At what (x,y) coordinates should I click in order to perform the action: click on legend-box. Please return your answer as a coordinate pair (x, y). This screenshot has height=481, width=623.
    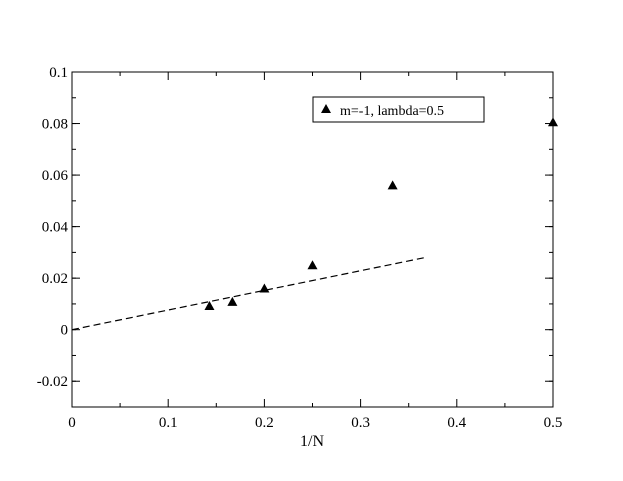
    Looking at the image, I should click on (398, 109).